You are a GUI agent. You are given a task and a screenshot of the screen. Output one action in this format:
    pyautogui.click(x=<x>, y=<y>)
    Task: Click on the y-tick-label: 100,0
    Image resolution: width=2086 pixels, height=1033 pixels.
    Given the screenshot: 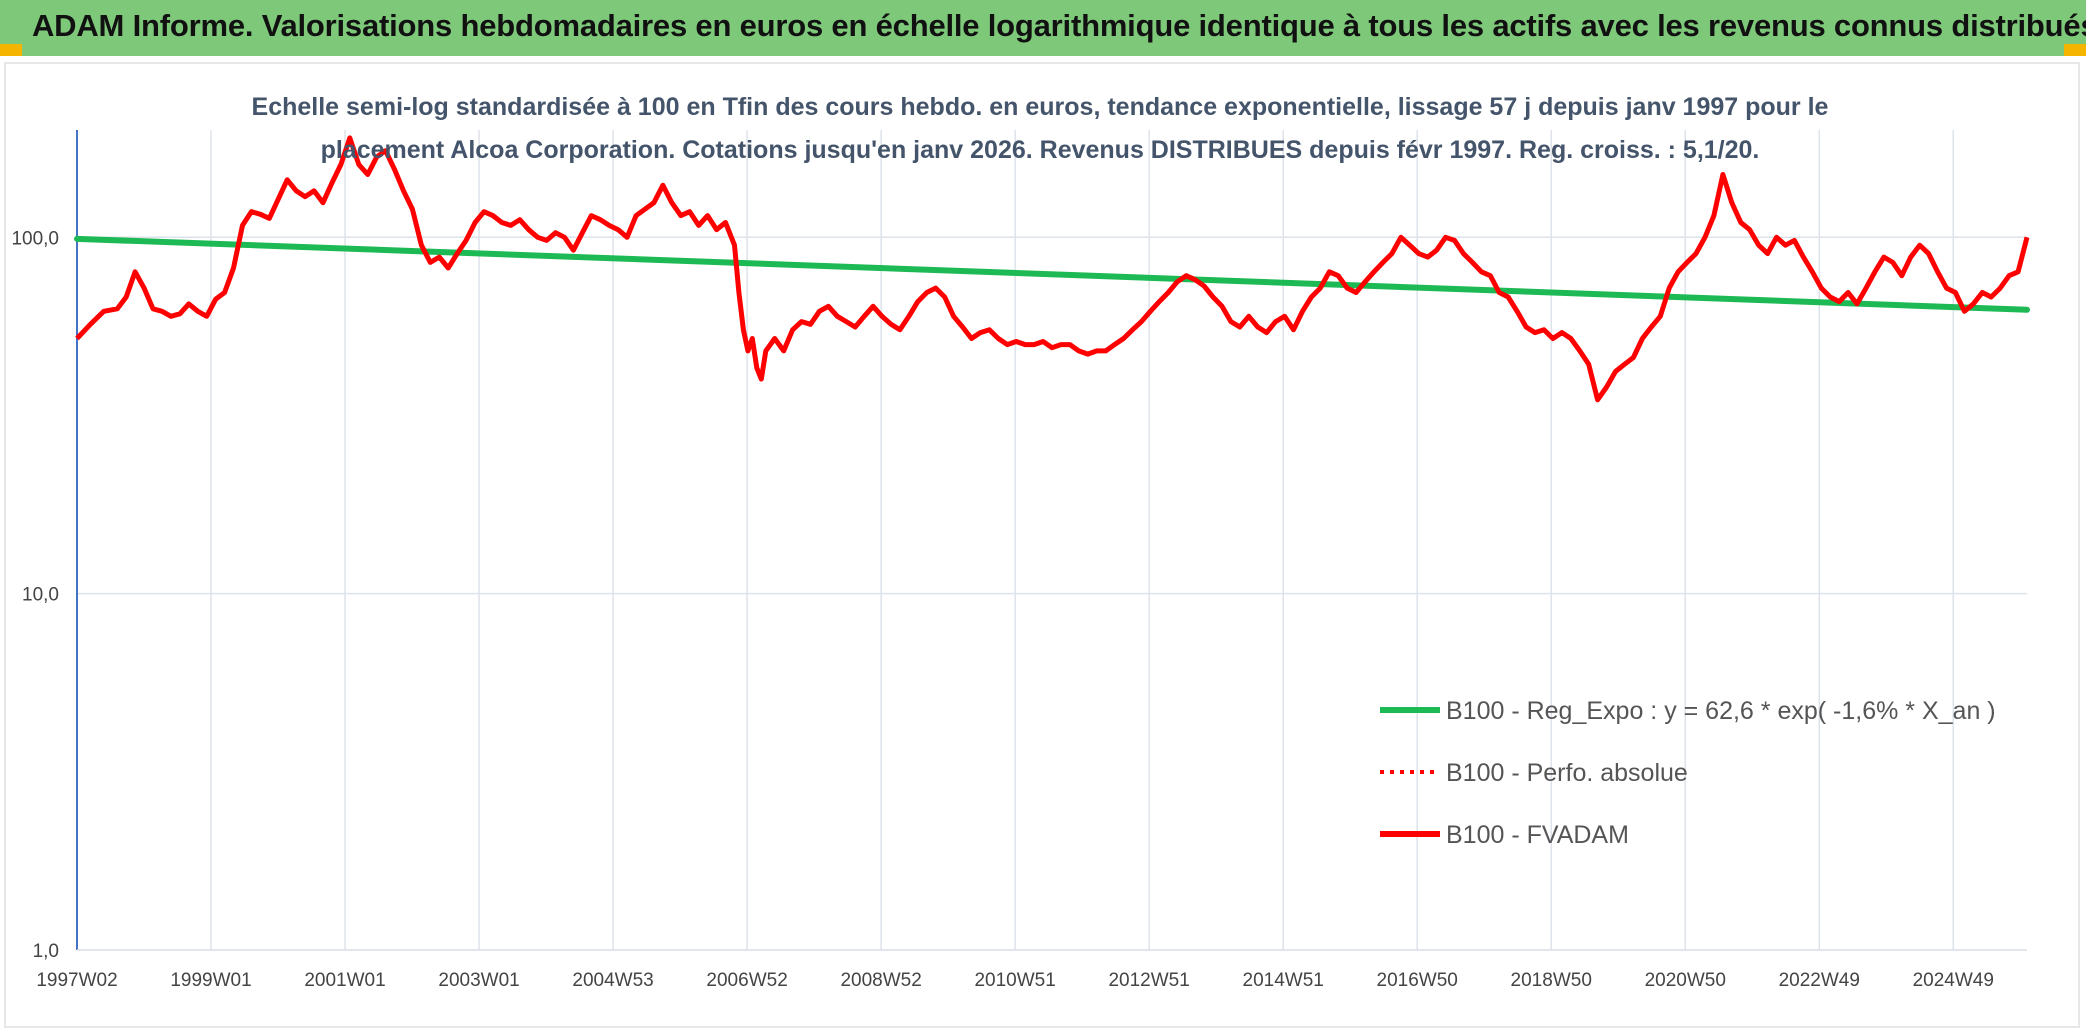 What is the action you would take?
    pyautogui.click(x=35, y=238)
    